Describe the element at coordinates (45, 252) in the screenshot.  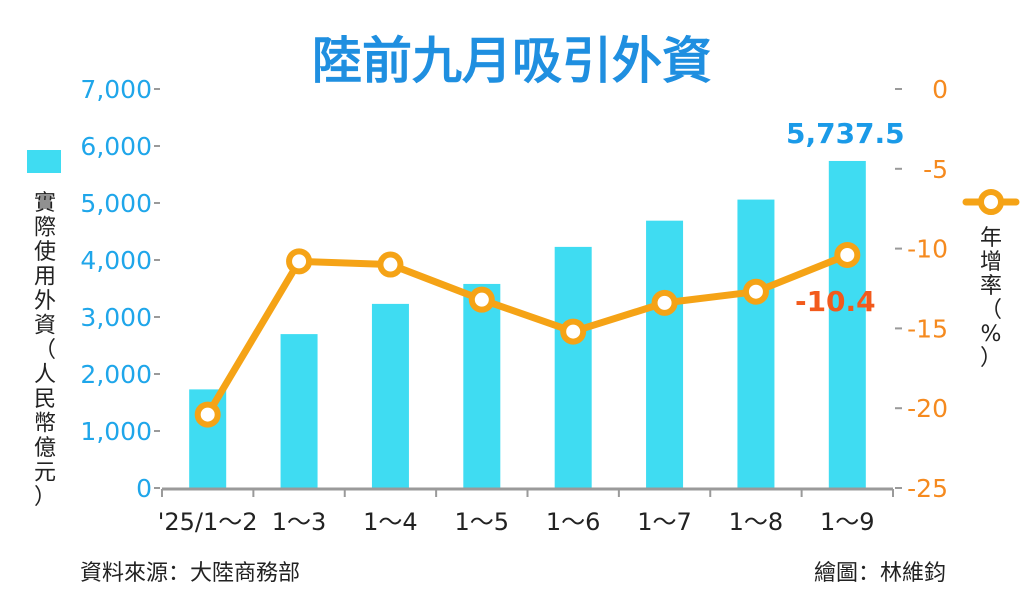
I see `axis-title-char: 使` at that location.